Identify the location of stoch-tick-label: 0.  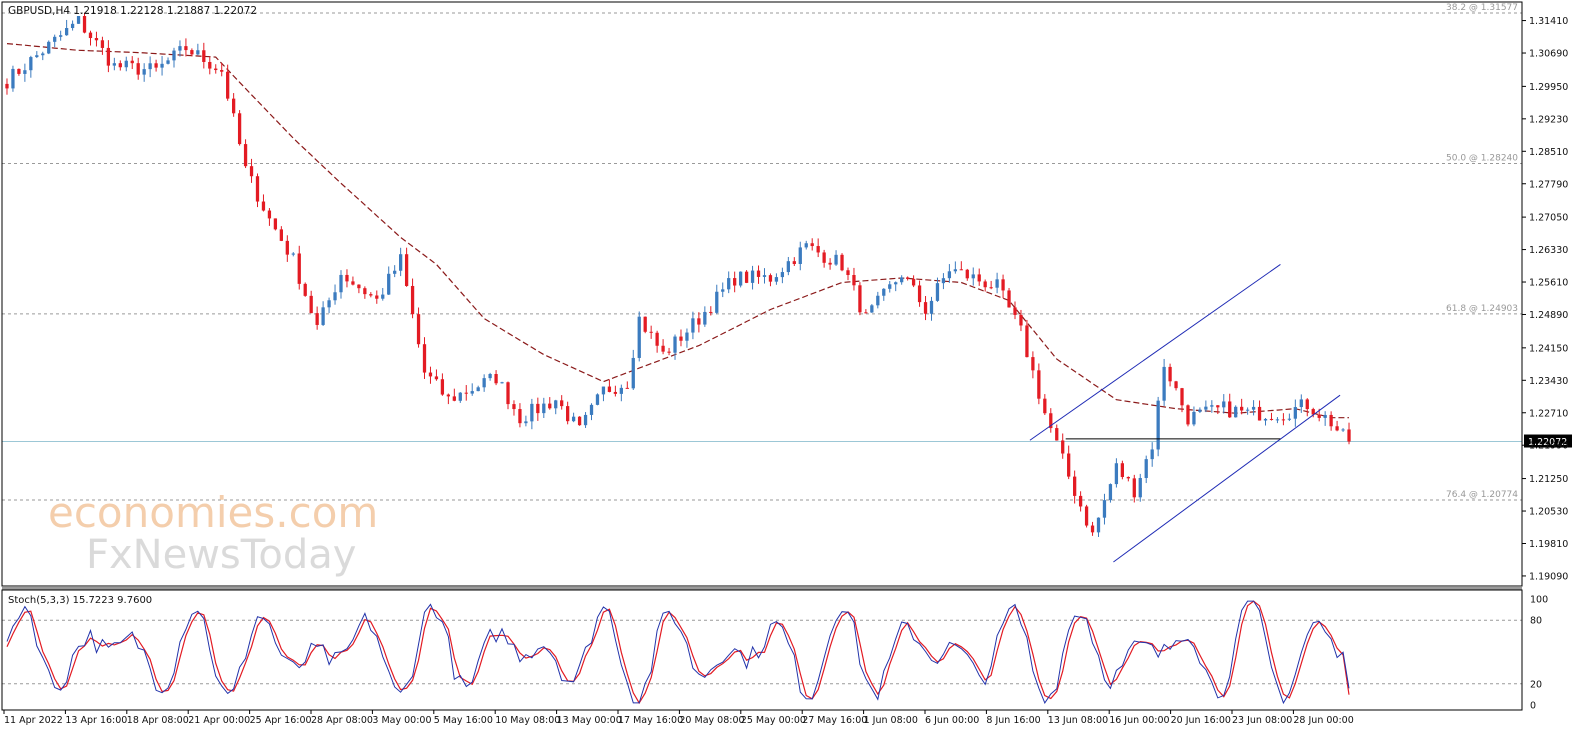
(1533, 706).